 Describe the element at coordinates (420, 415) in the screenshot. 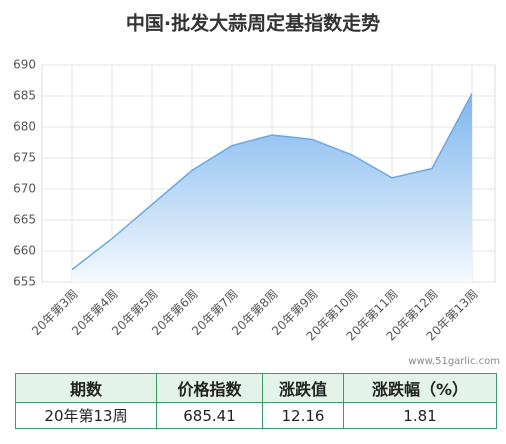

I see `cell: 1.81` at that location.